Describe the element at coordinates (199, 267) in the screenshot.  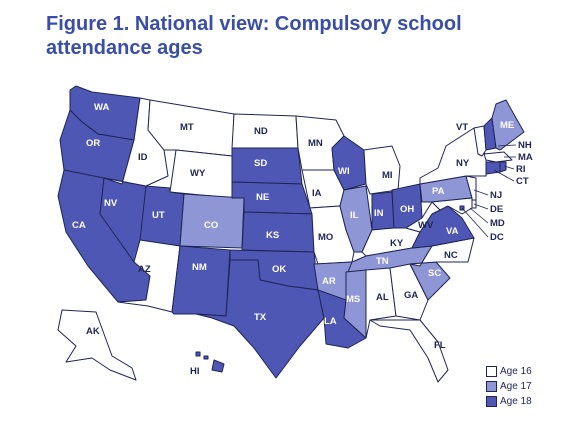
I see `state-label-nm: NM` at that location.